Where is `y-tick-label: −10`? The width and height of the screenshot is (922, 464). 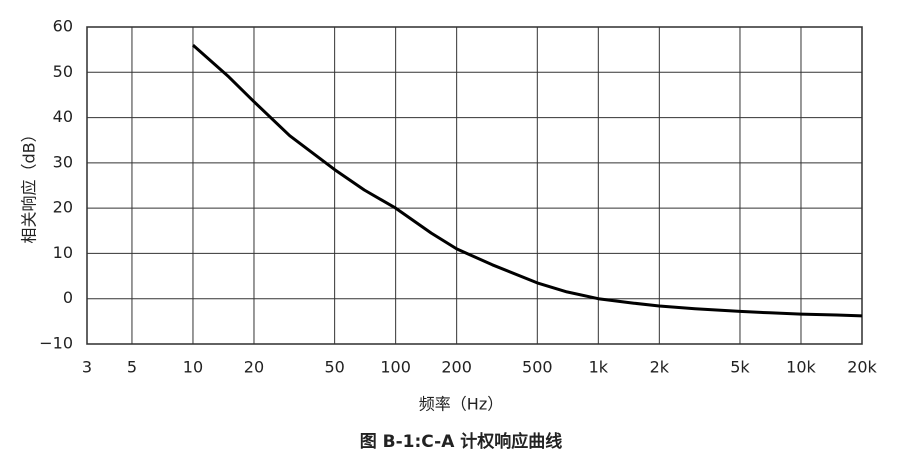
y-tick-label: −10 is located at coordinates (56, 343).